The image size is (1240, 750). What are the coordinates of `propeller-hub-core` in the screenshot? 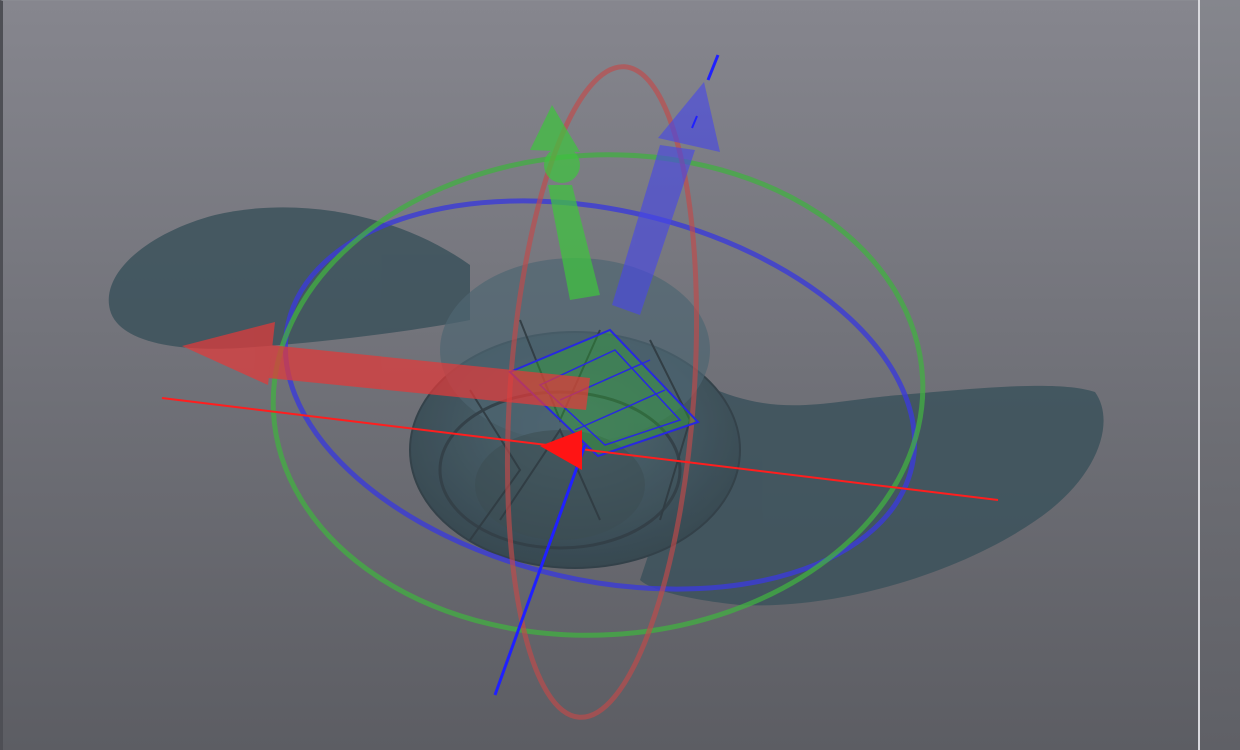 It's located at (560, 485).